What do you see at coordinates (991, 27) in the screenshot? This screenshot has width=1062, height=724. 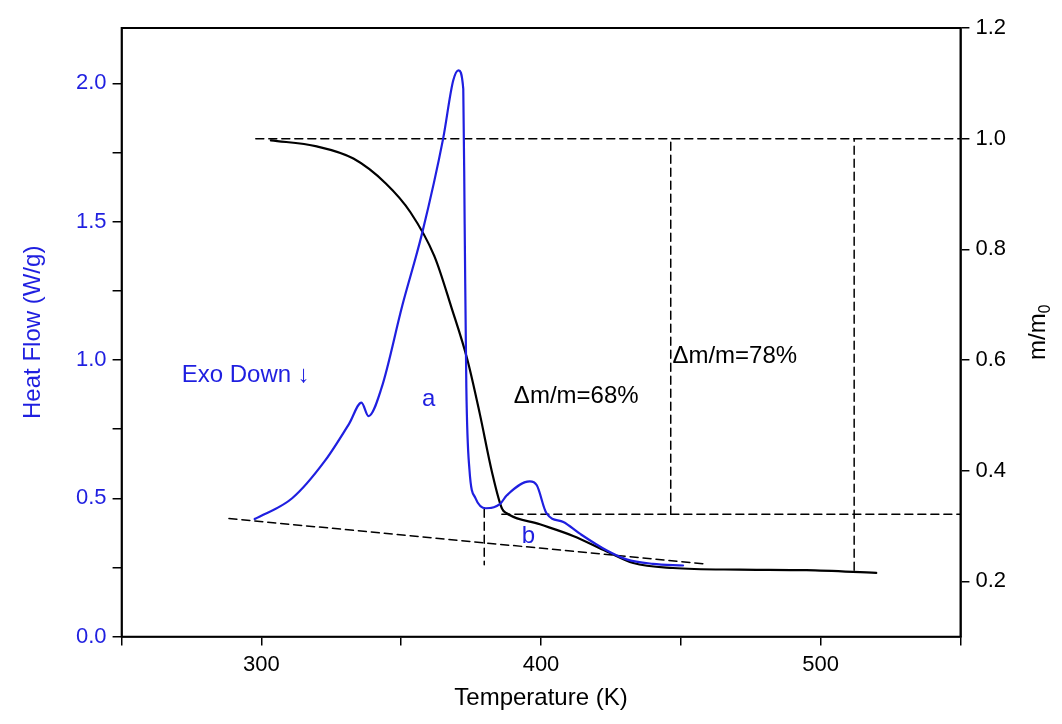 I see `y2-tick-label: 1.2` at bounding box center [991, 27].